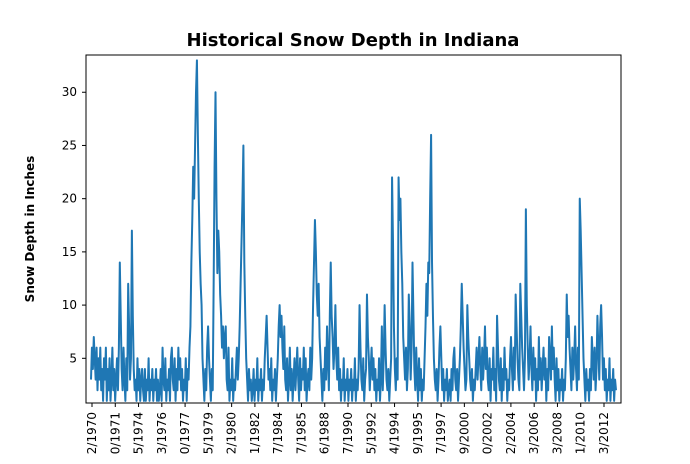 Image resolution: width=690 pixels, height=464 pixels. What do you see at coordinates (441, 433) in the screenshot?
I see `x-tick-label: 7/1997` at bounding box center [441, 433].